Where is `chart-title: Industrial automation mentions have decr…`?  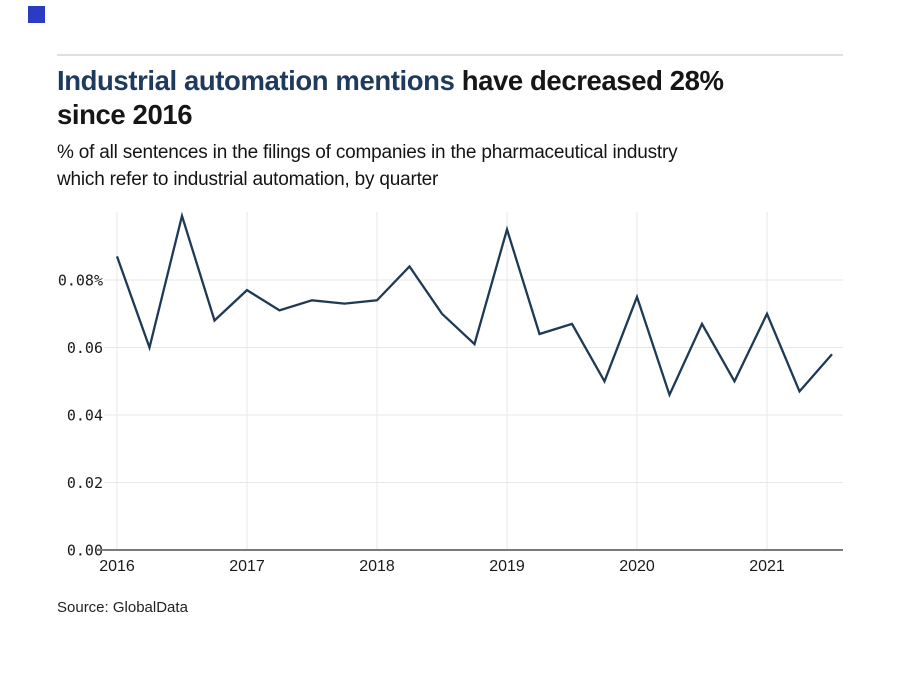
chart-title: Industrial automation mentions have decr… is located at coordinates (457, 97).